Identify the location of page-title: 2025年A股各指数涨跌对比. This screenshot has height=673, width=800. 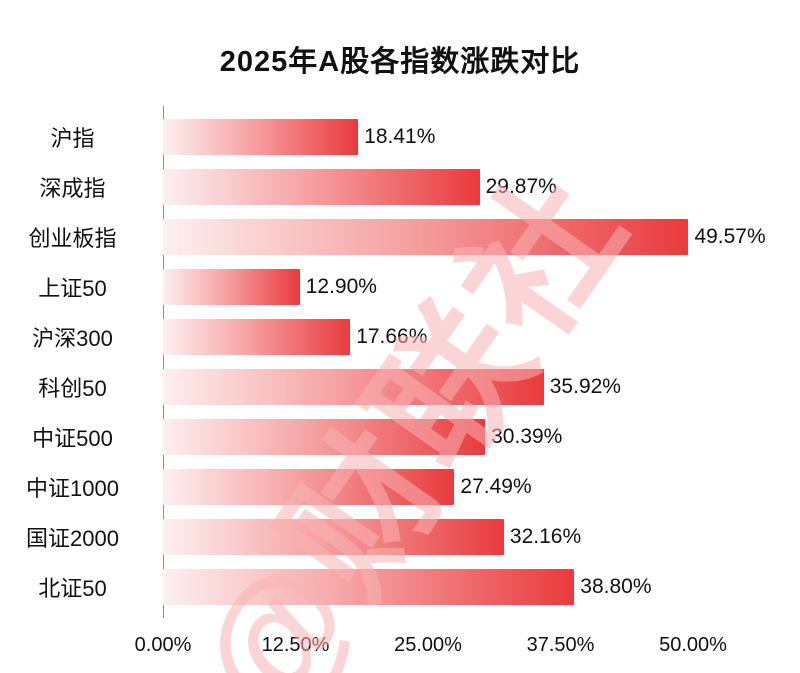
(400, 62).